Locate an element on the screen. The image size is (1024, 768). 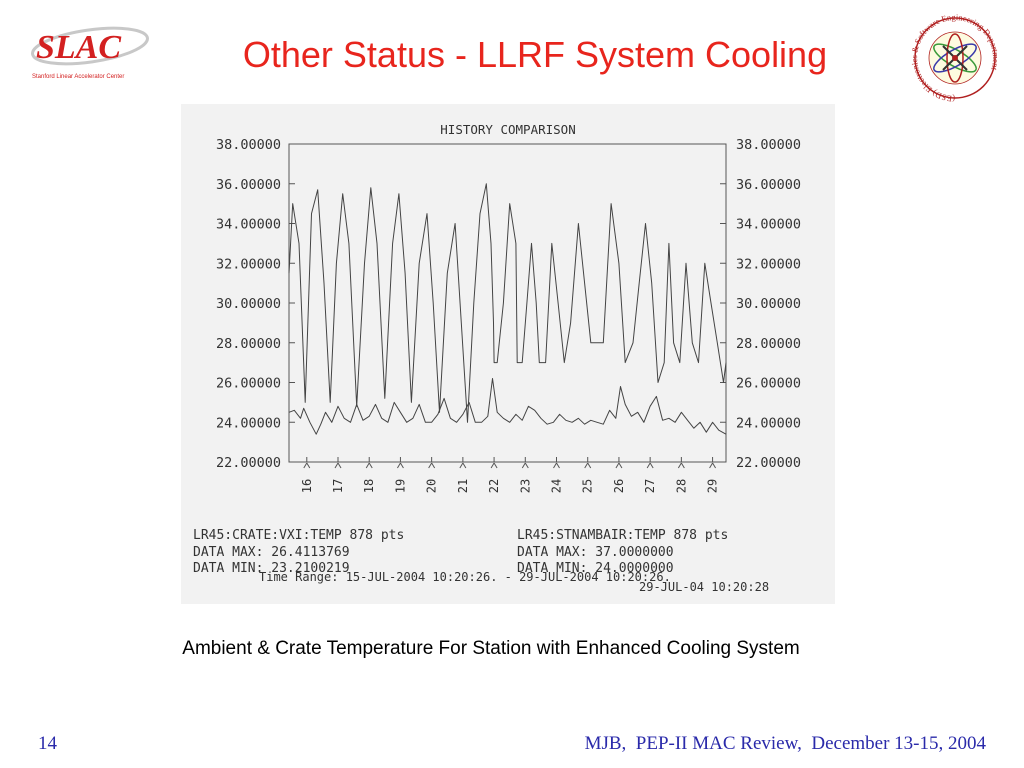
x-tick-label: 28 is located at coordinates (681, 486).